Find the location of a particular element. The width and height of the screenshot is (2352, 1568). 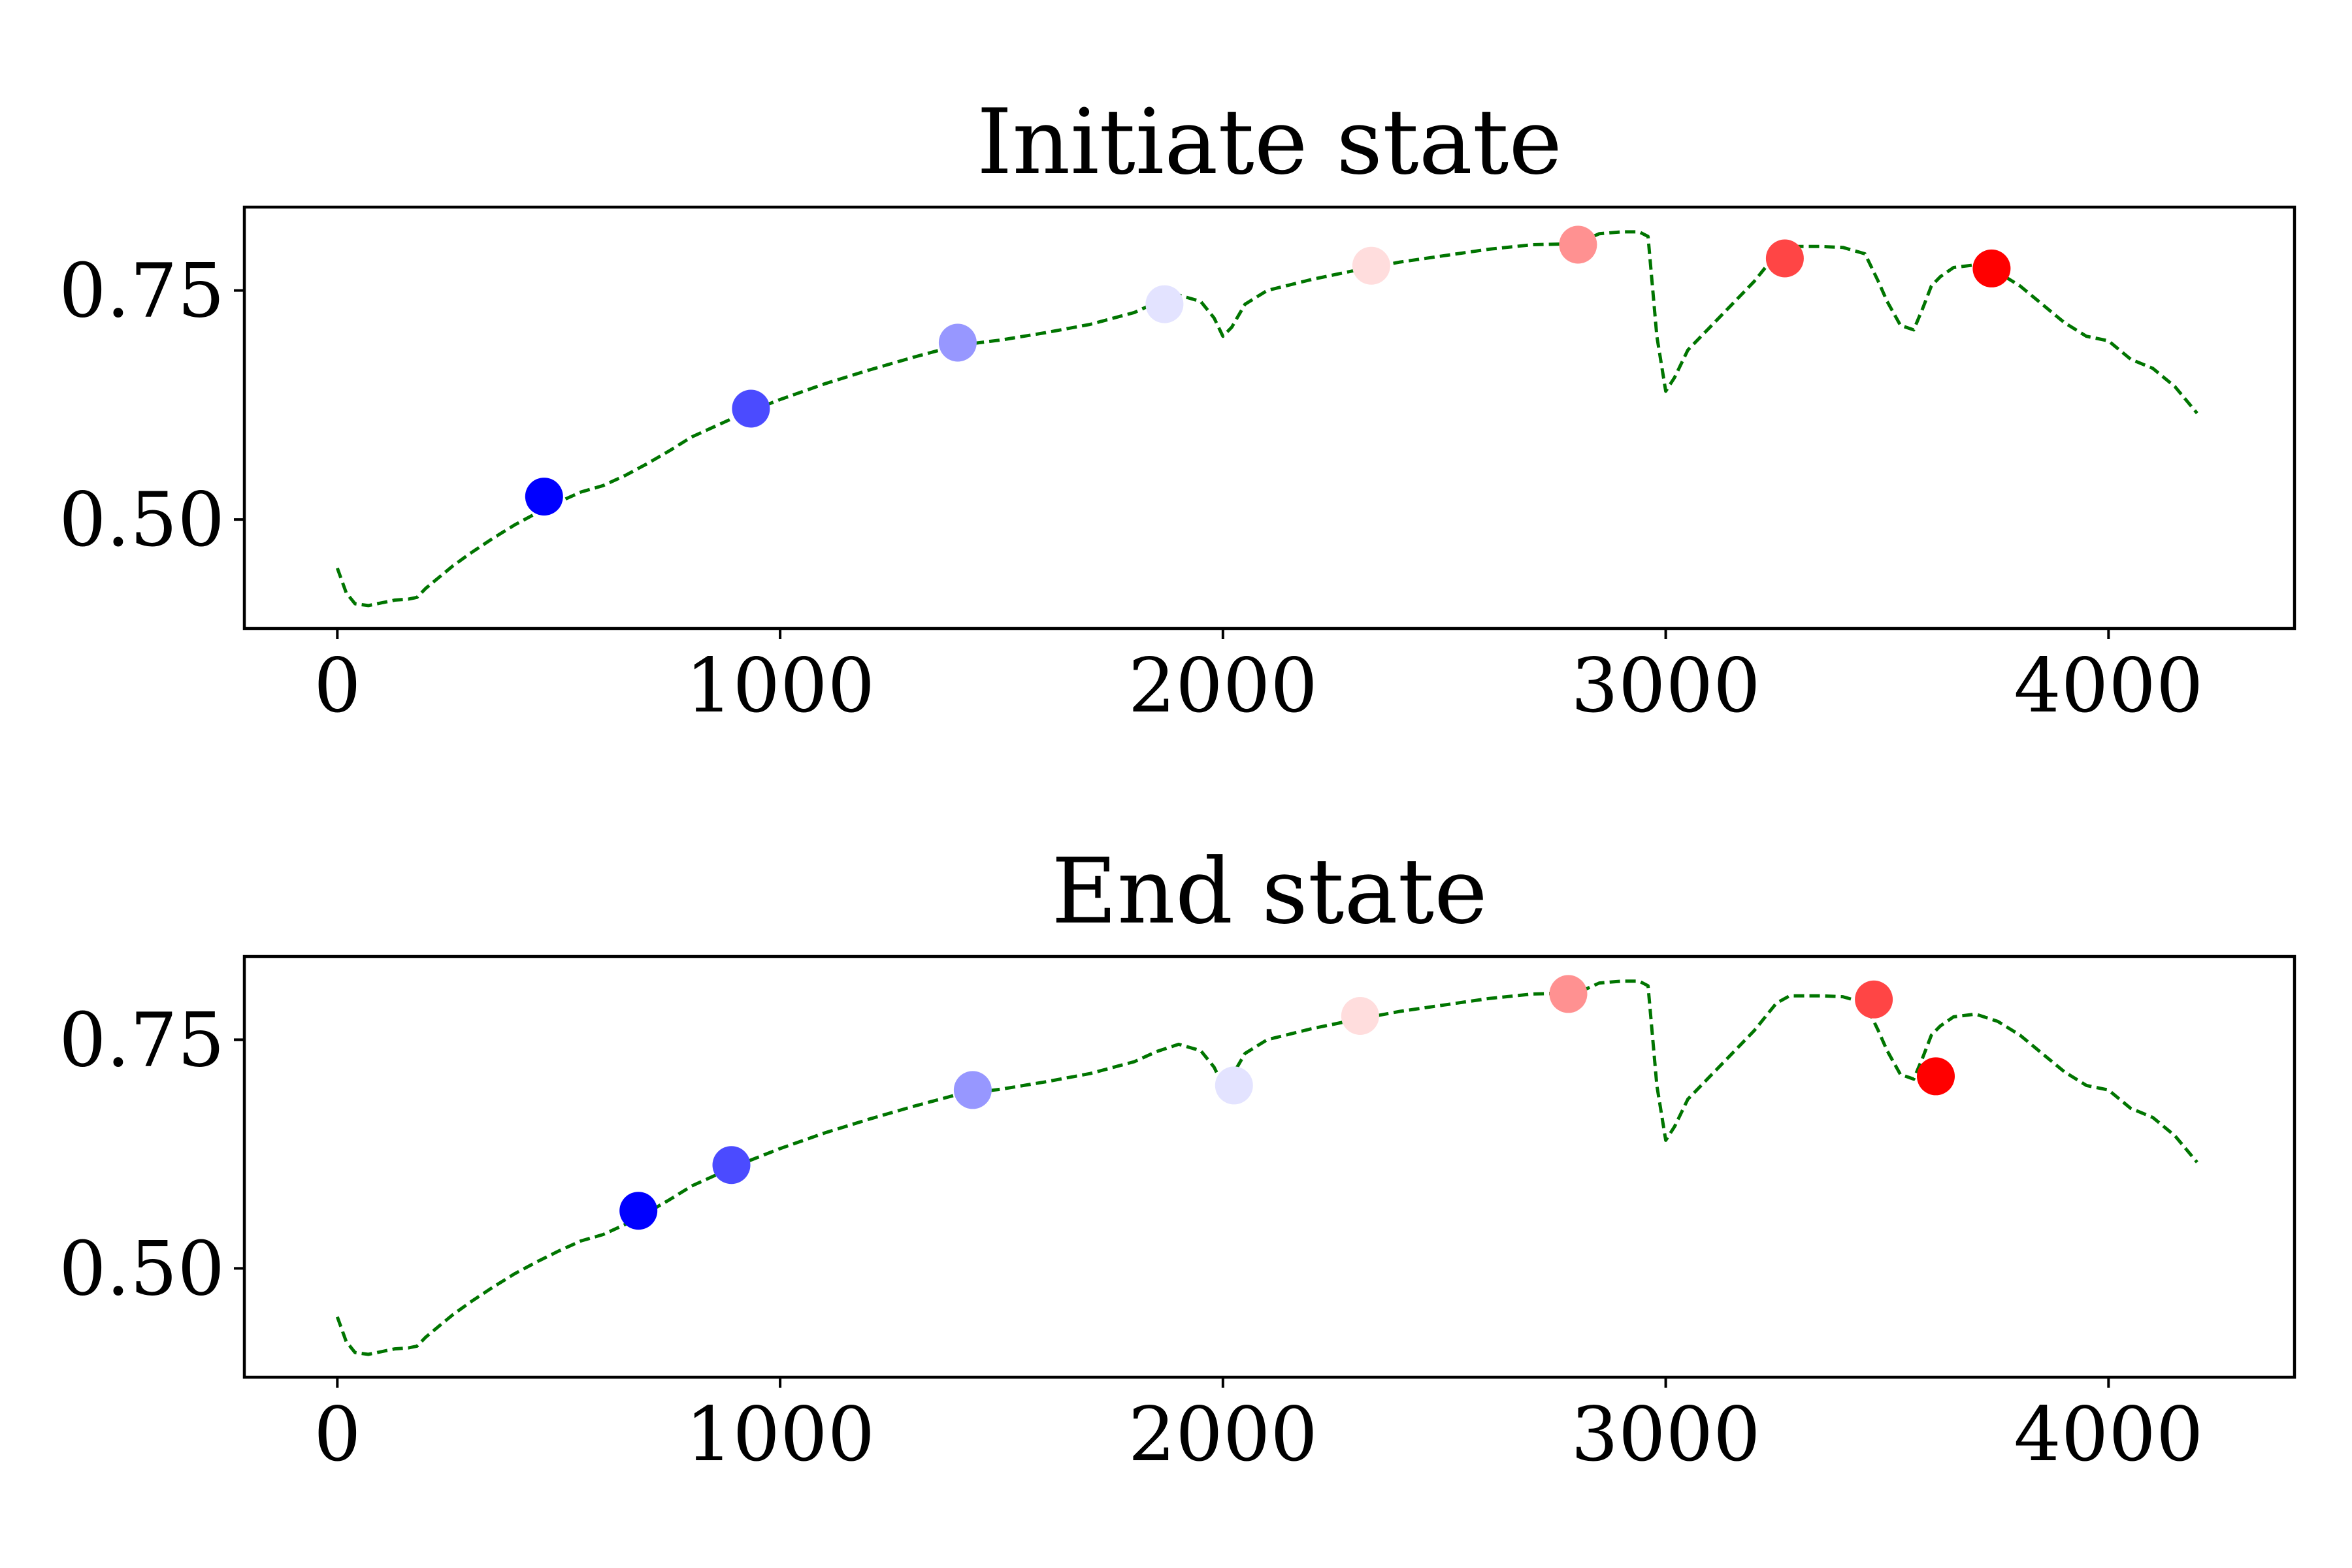

chart-title: Initiate state is located at coordinates (1269, 142).